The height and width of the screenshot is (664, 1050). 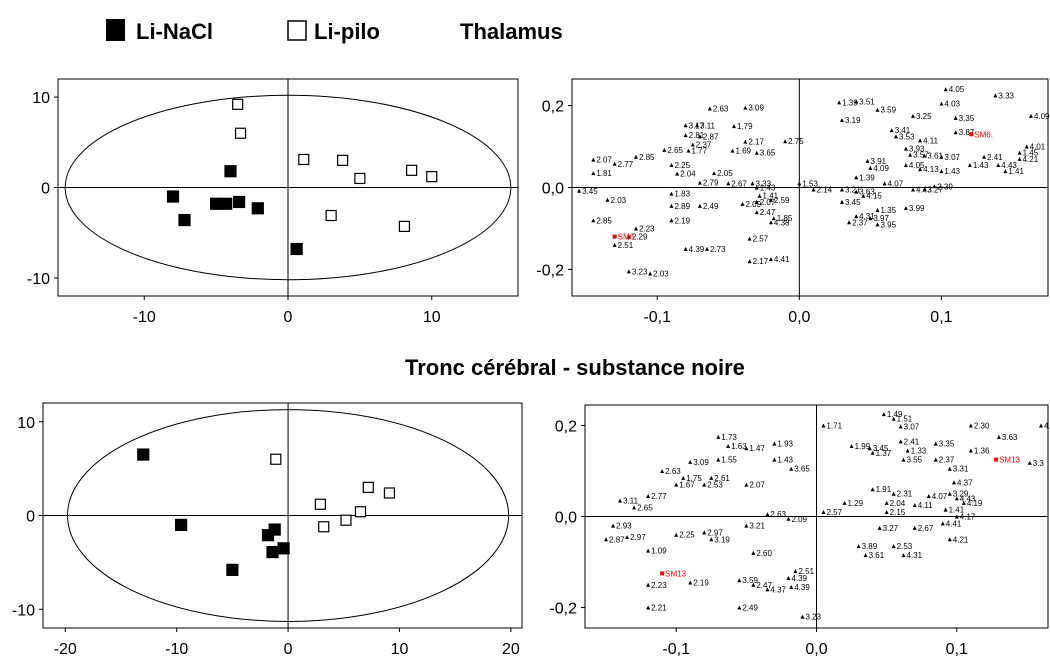 I want to click on loading-label: 4.37, so click(x=965, y=482).